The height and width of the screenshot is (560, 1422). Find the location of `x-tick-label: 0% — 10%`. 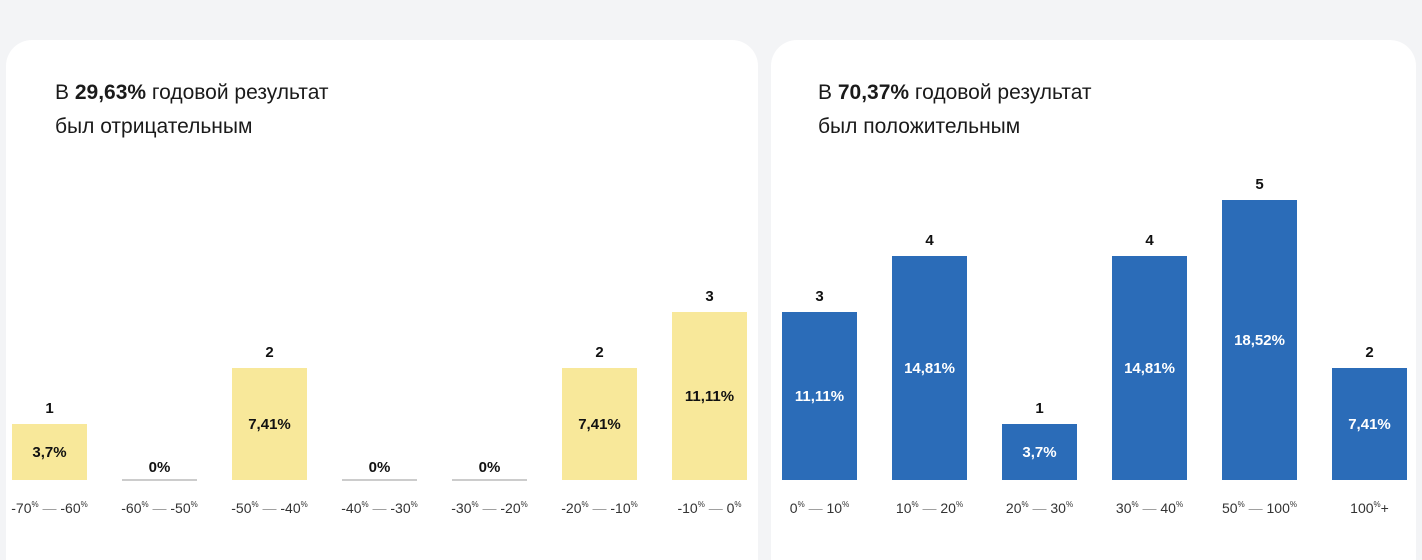

x-tick-label: 0% — 10% is located at coordinates (819, 508).